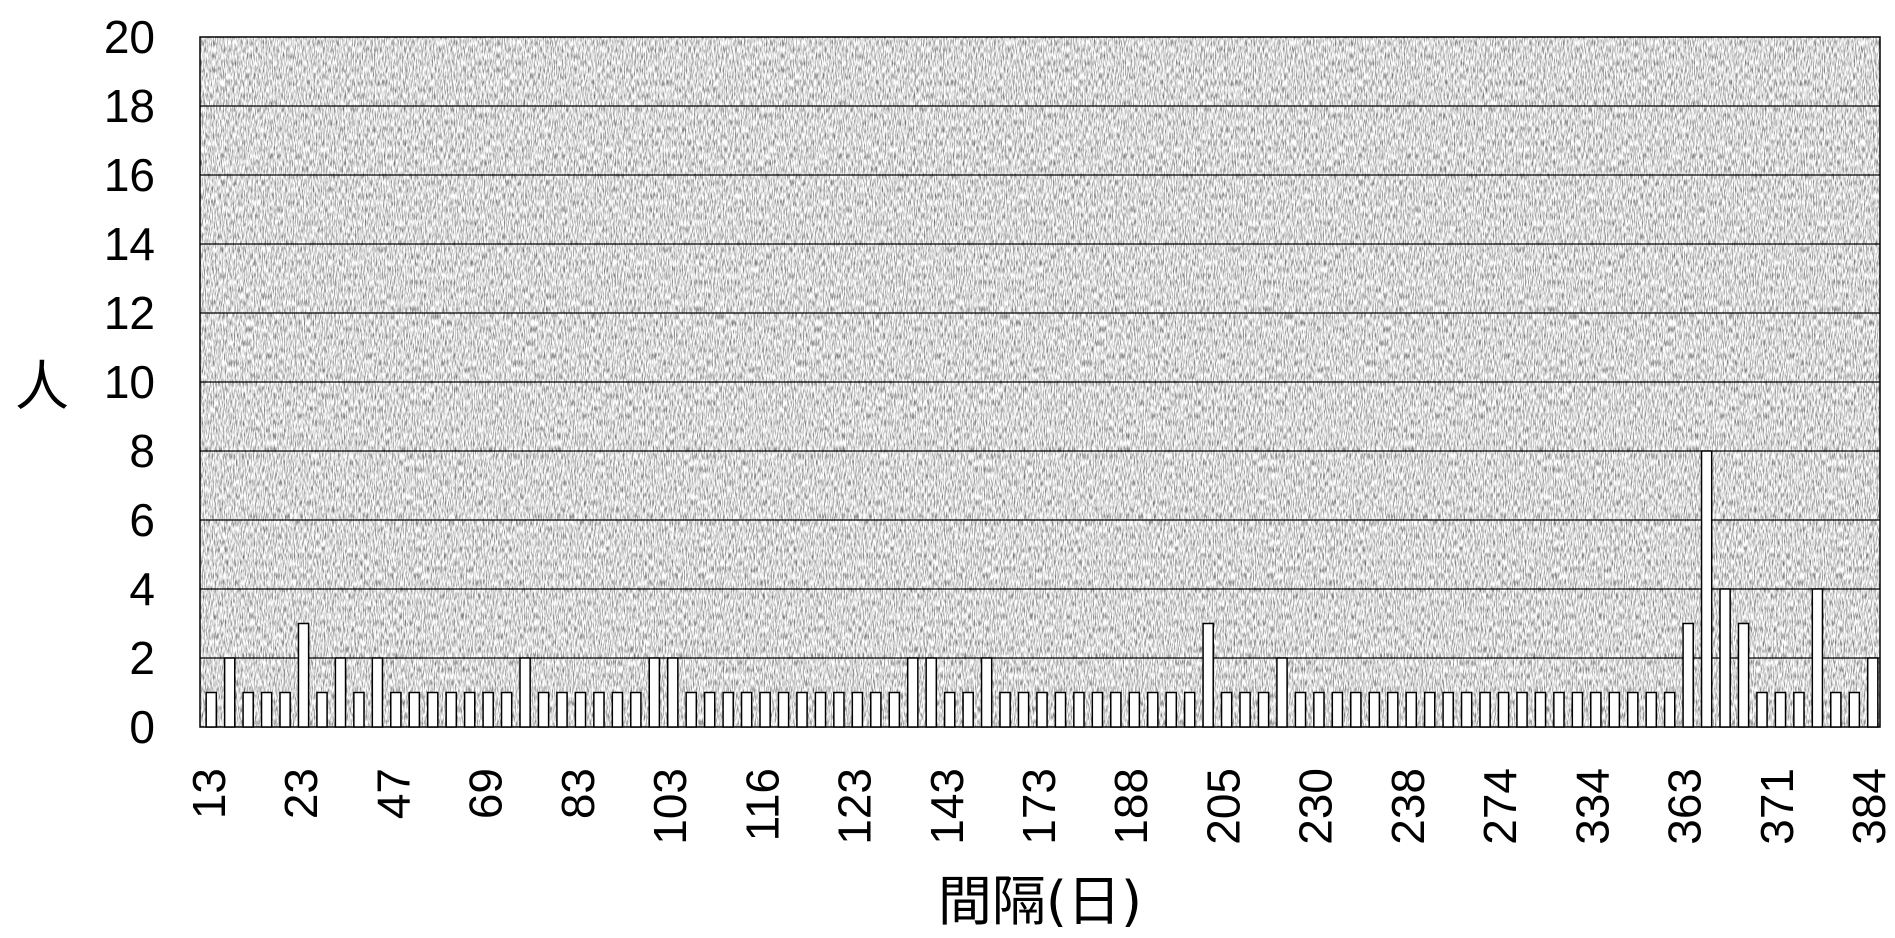 The width and height of the screenshot is (1895, 938). Describe the element at coordinates (142, 727) in the screenshot. I see `y-tick-label: 0` at that location.